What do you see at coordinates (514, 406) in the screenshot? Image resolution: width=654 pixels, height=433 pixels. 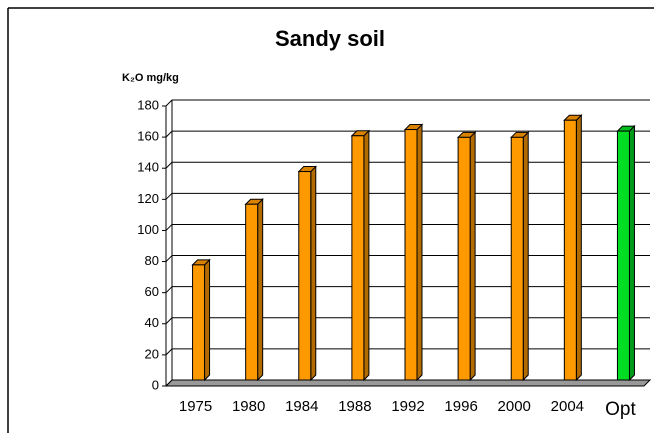 I see `x-tick-label: 2000` at bounding box center [514, 406].